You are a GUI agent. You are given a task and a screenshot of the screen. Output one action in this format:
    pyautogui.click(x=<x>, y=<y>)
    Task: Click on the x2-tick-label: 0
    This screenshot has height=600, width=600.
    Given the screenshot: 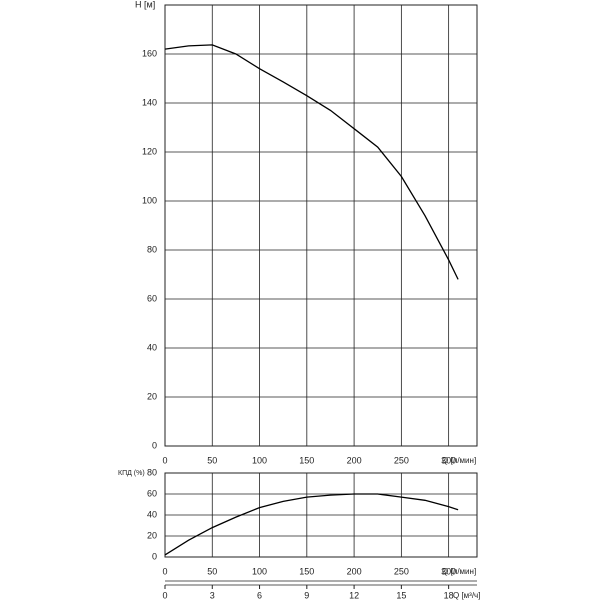 What is the action you would take?
    pyautogui.click(x=164, y=595)
    